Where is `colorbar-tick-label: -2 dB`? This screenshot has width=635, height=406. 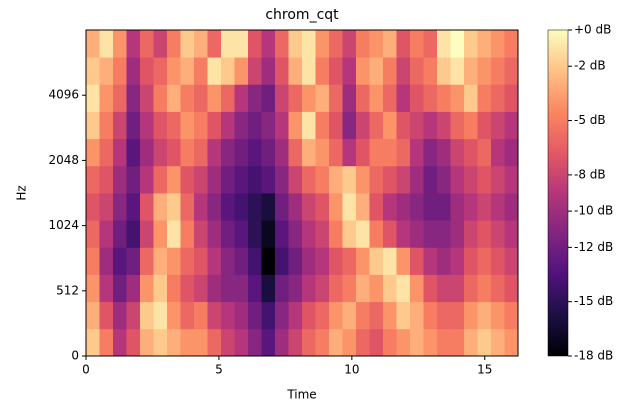 colorbar-tick-label: -2 dB is located at coordinates (590, 66).